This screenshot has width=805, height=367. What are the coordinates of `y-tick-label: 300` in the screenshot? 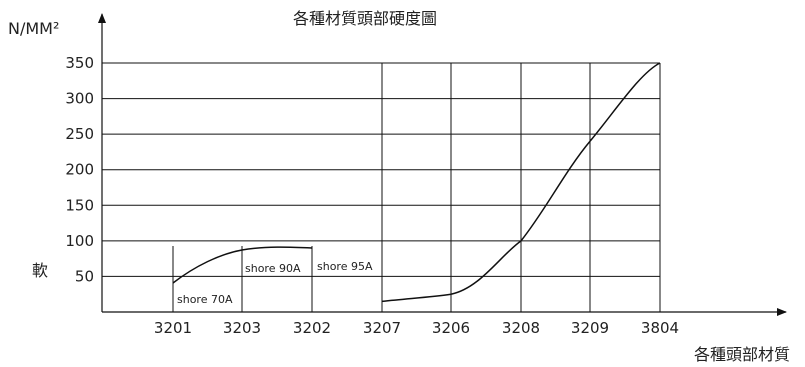 It's located at (79, 99).